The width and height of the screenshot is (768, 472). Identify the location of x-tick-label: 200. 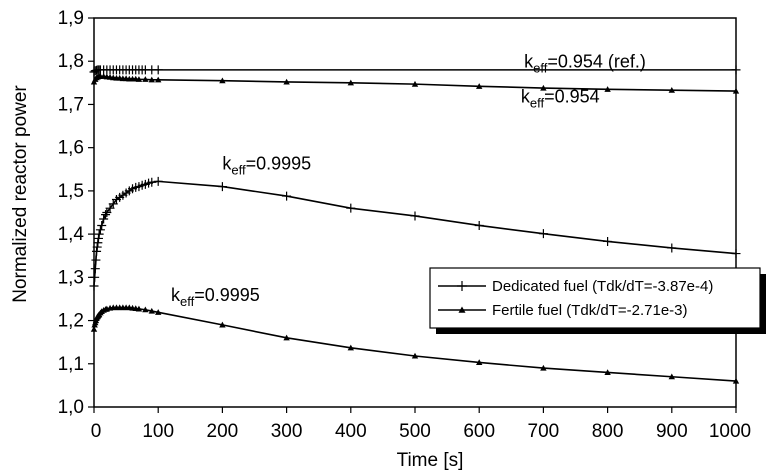
(223, 431).